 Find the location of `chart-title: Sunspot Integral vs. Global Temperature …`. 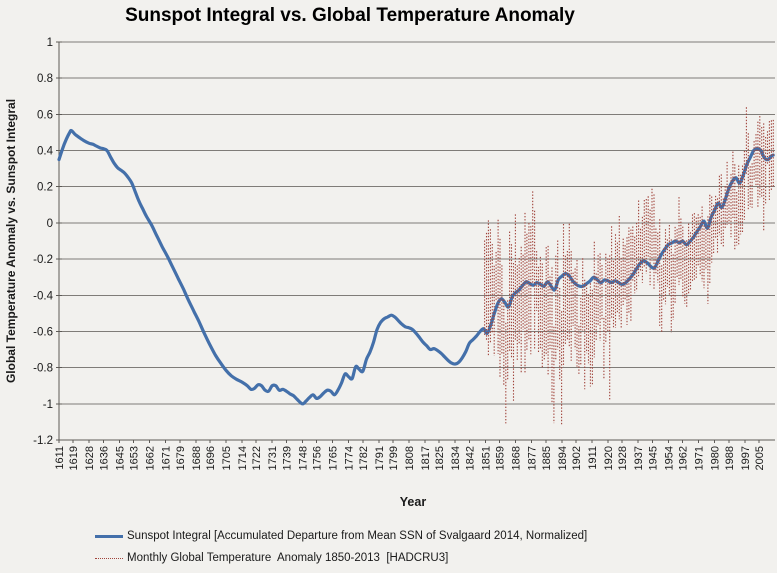

chart-title: Sunspot Integral vs. Global Temperature … is located at coordinates (350, 15).